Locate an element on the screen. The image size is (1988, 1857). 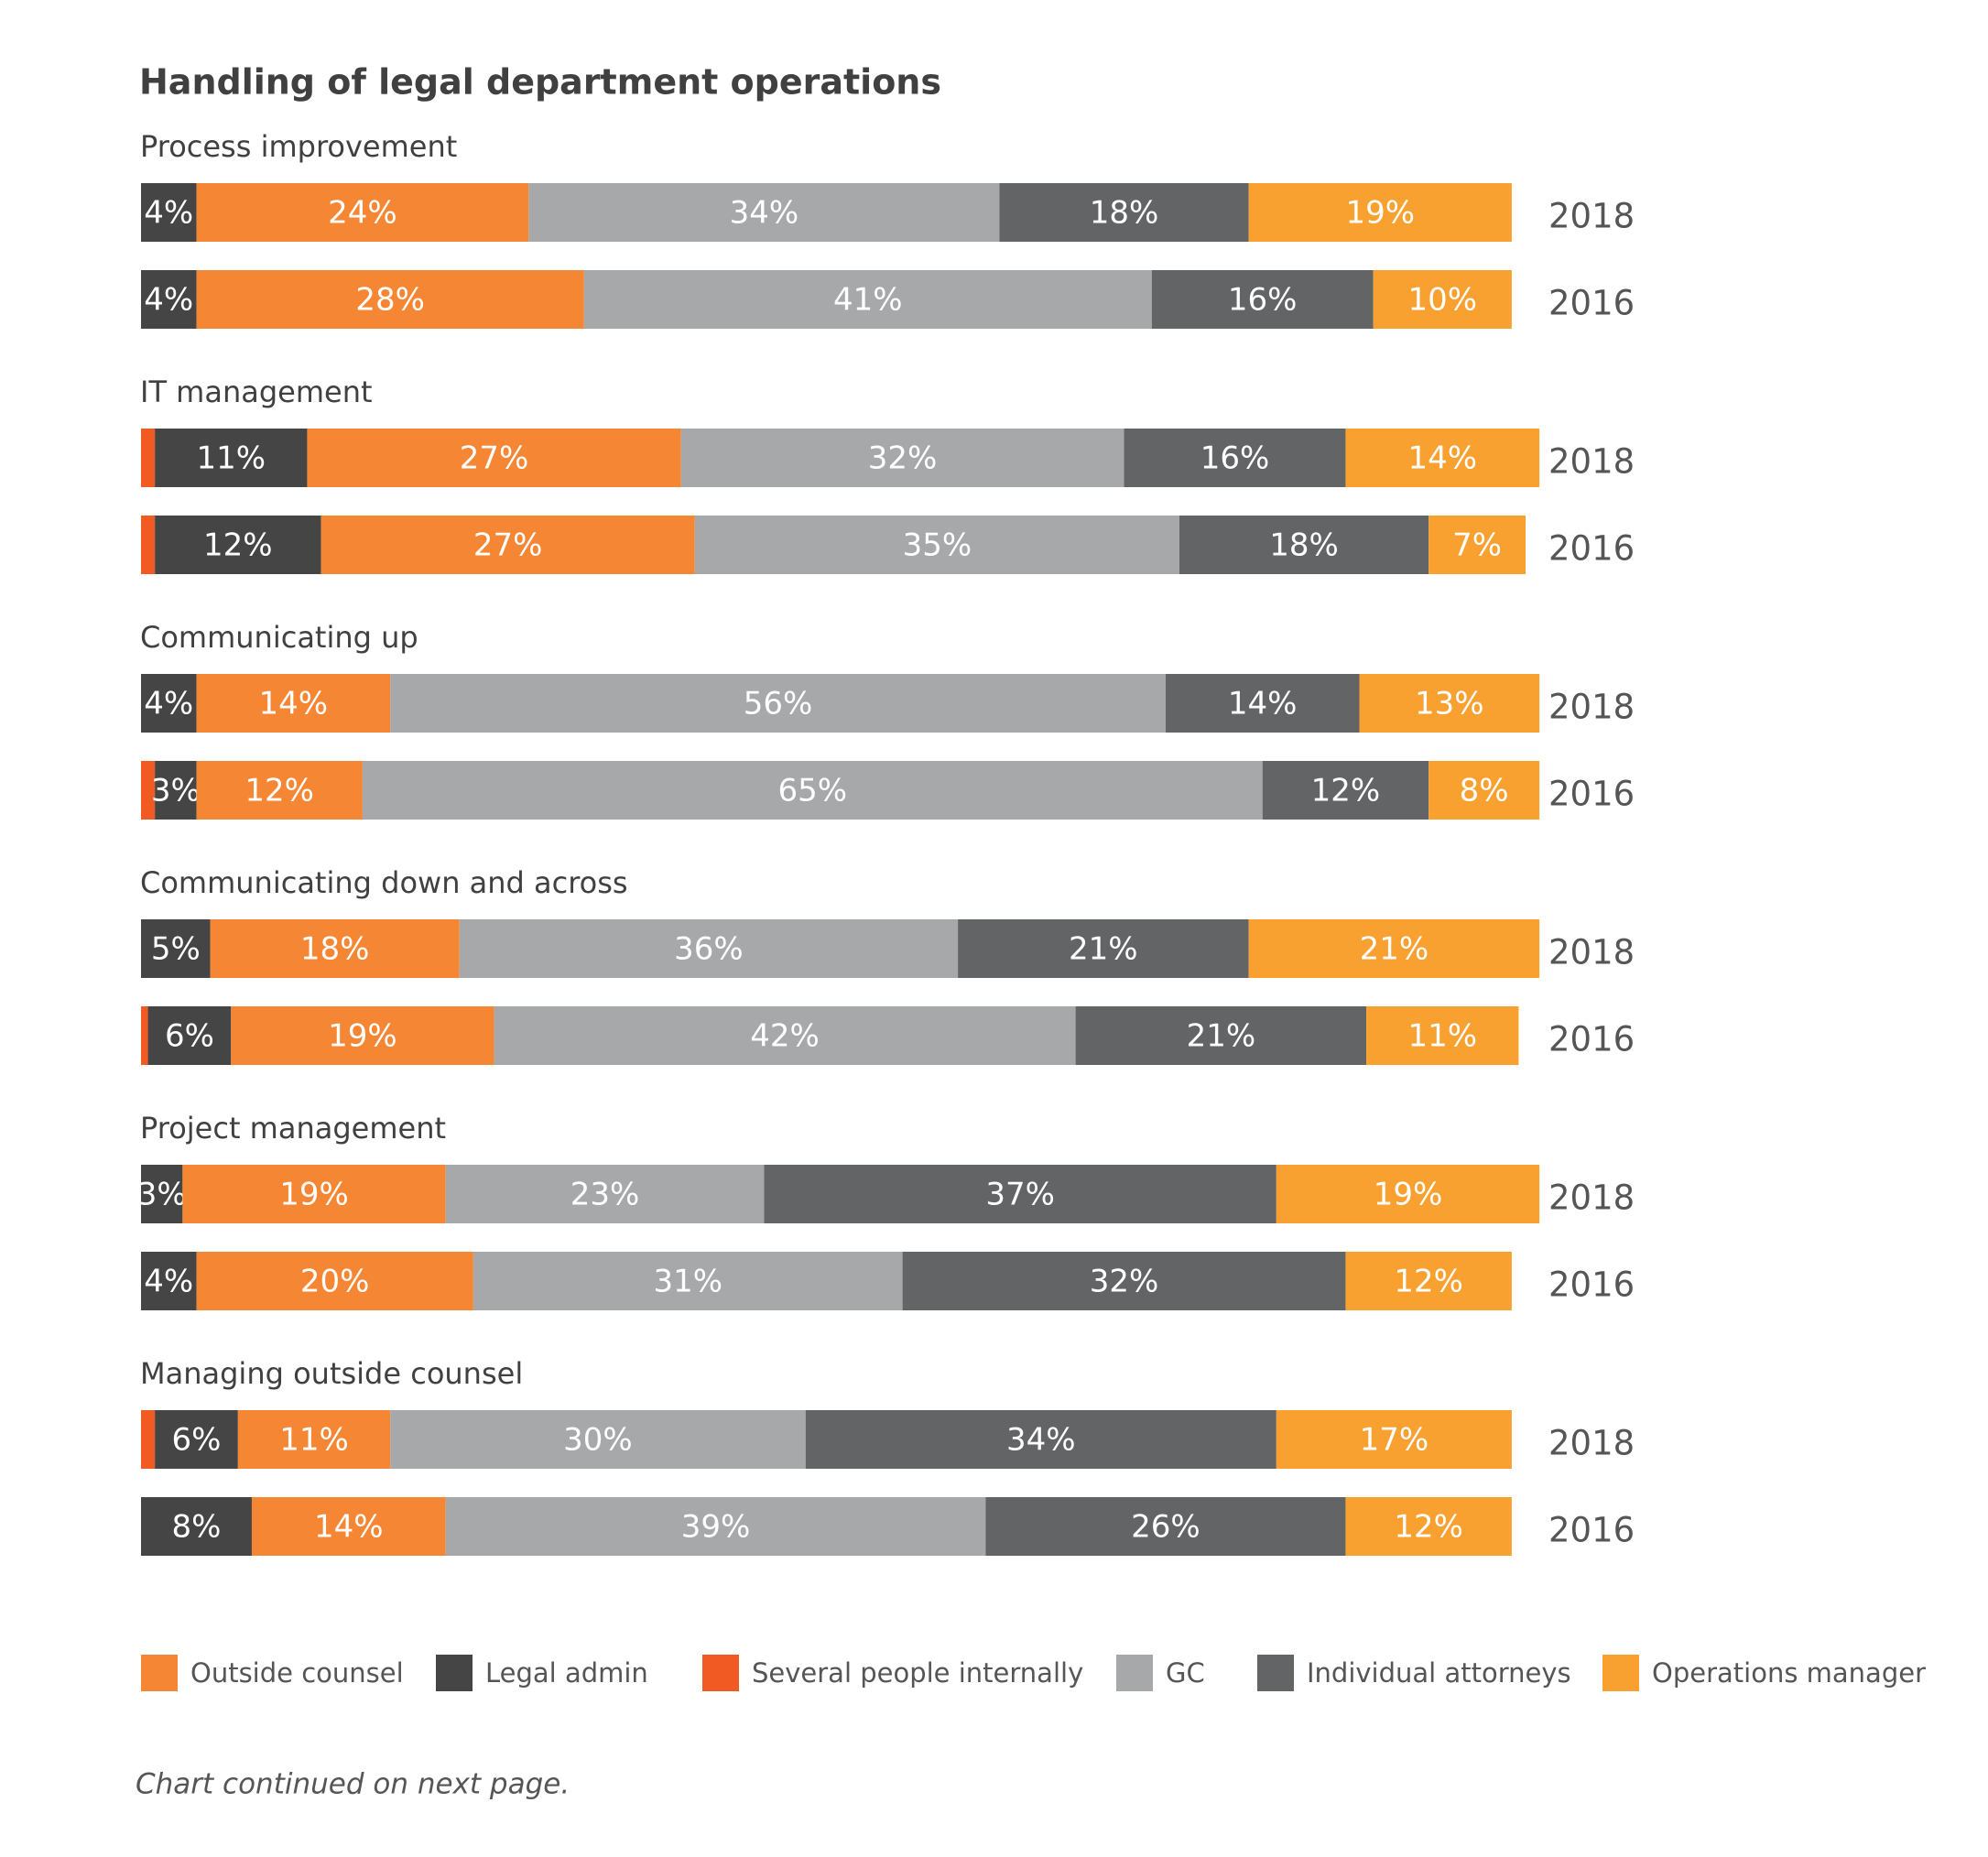
data-label: 41% is located at coordinates (868, 300).